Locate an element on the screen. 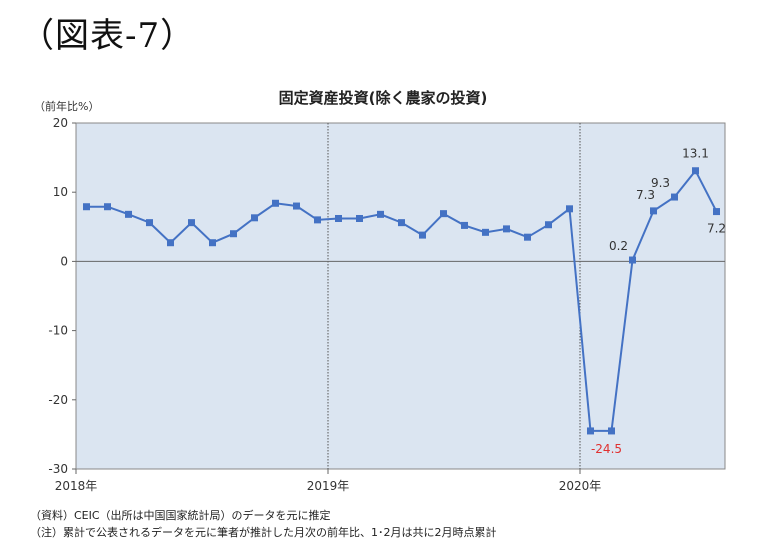 This screenshot has height=555, width=766. figure-label: （図表-7） is located at coordinates (108, 36).